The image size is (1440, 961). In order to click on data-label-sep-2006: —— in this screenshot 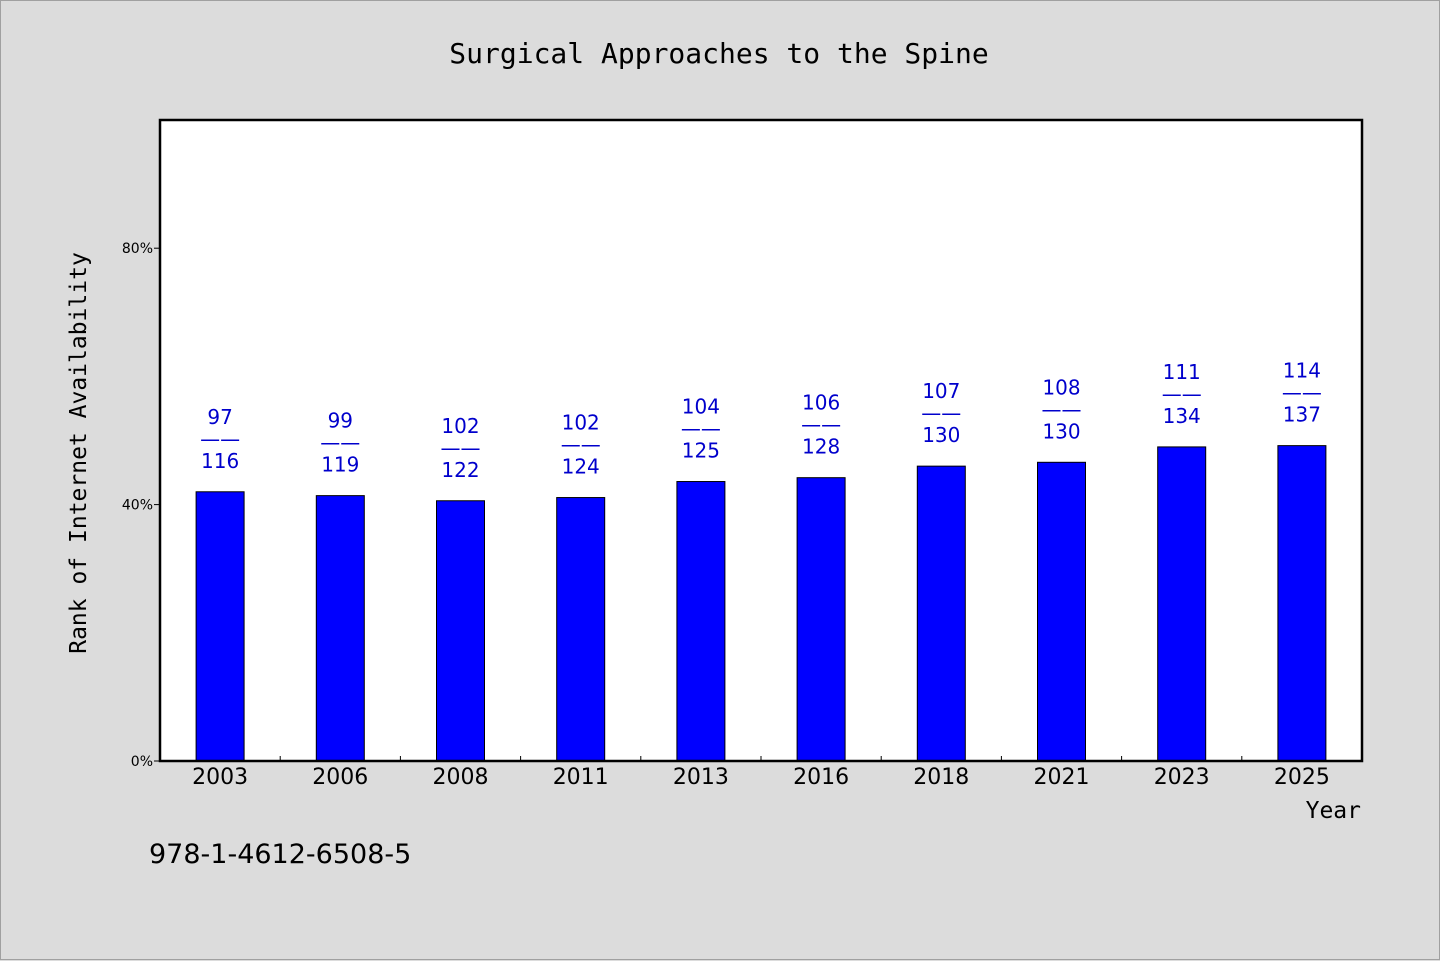, I will do `click(340, 443)`.